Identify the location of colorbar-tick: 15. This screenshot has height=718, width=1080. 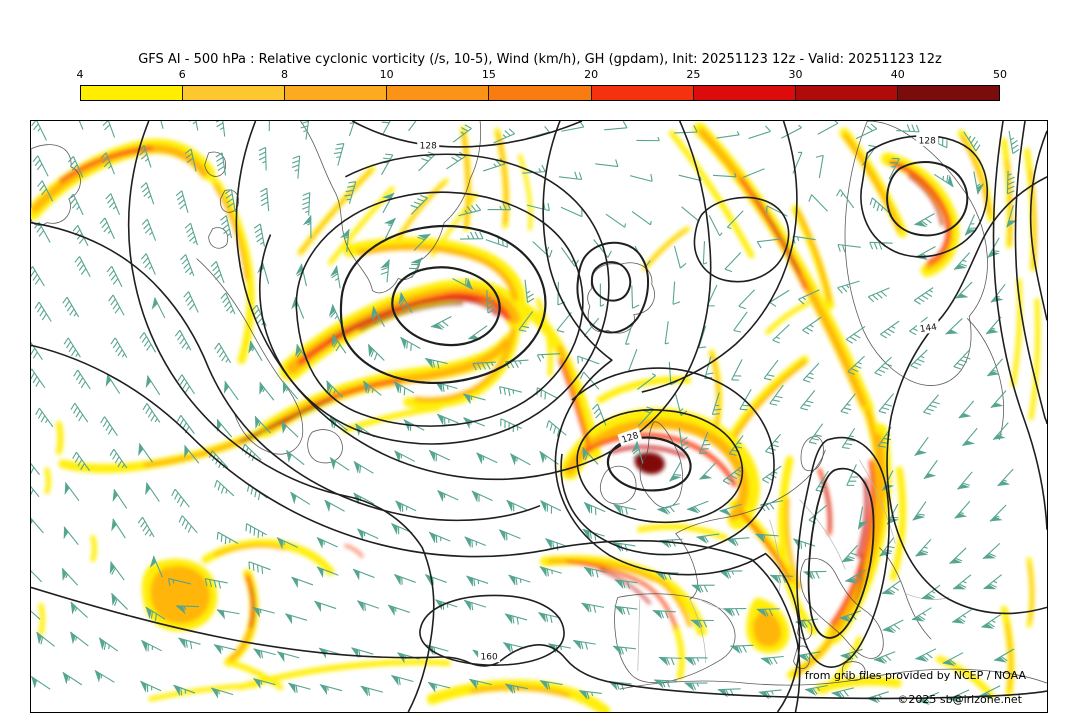
(488, 74).